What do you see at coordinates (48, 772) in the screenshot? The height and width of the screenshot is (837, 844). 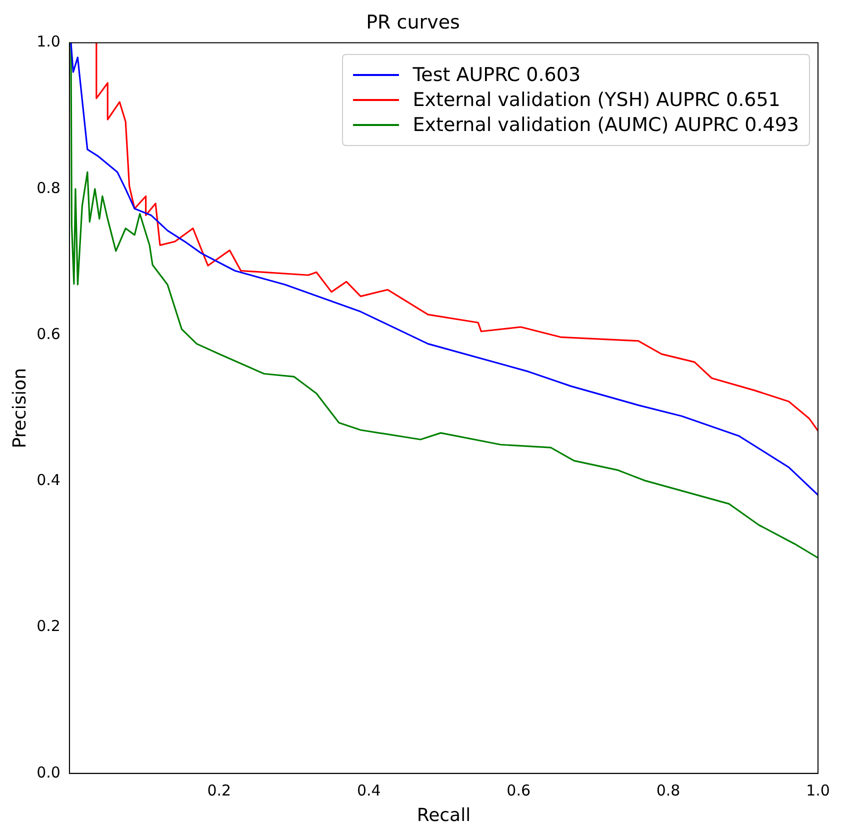 I see `y-tick-label: 0.0` at bounding box center [48, 772].